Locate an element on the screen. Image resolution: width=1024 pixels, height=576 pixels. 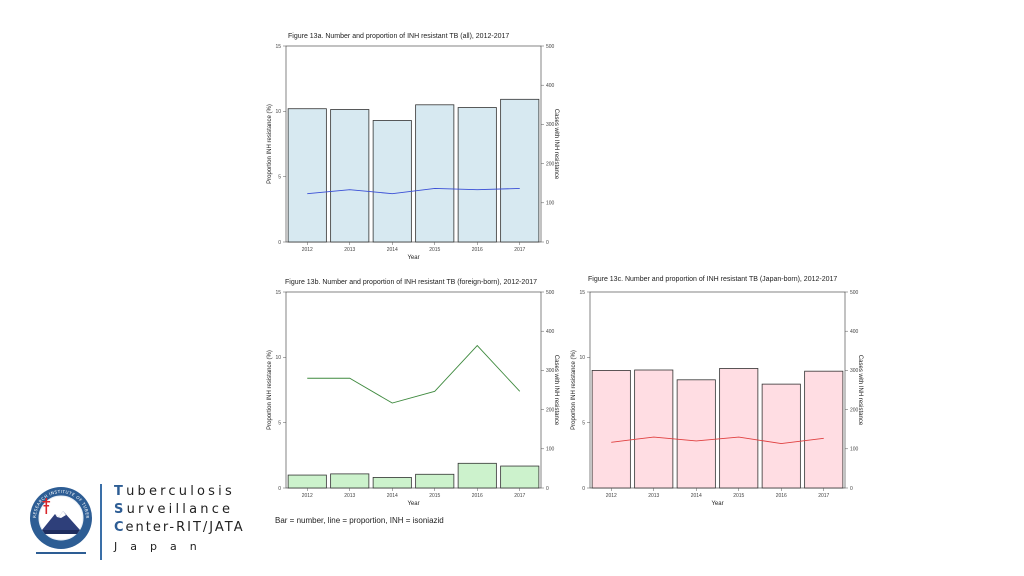
org-name-line-1: Tuberculosis is located at coordinates (174, 491).